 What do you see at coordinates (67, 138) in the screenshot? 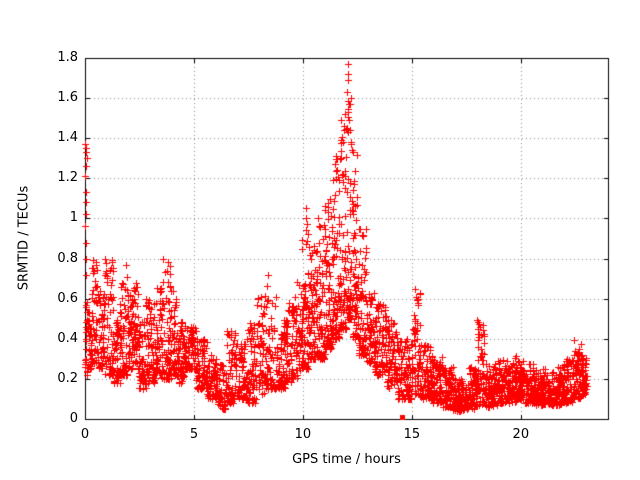
I see `y-tick-label: 1.4` at bounding box center [67, 138].